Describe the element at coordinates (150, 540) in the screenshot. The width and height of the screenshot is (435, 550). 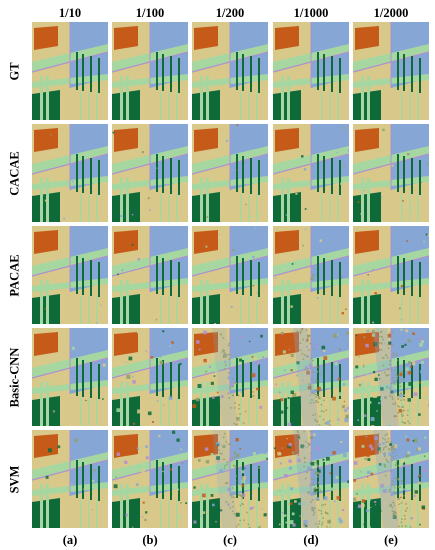
I see `subfigure-label-b: (b)` at that location.